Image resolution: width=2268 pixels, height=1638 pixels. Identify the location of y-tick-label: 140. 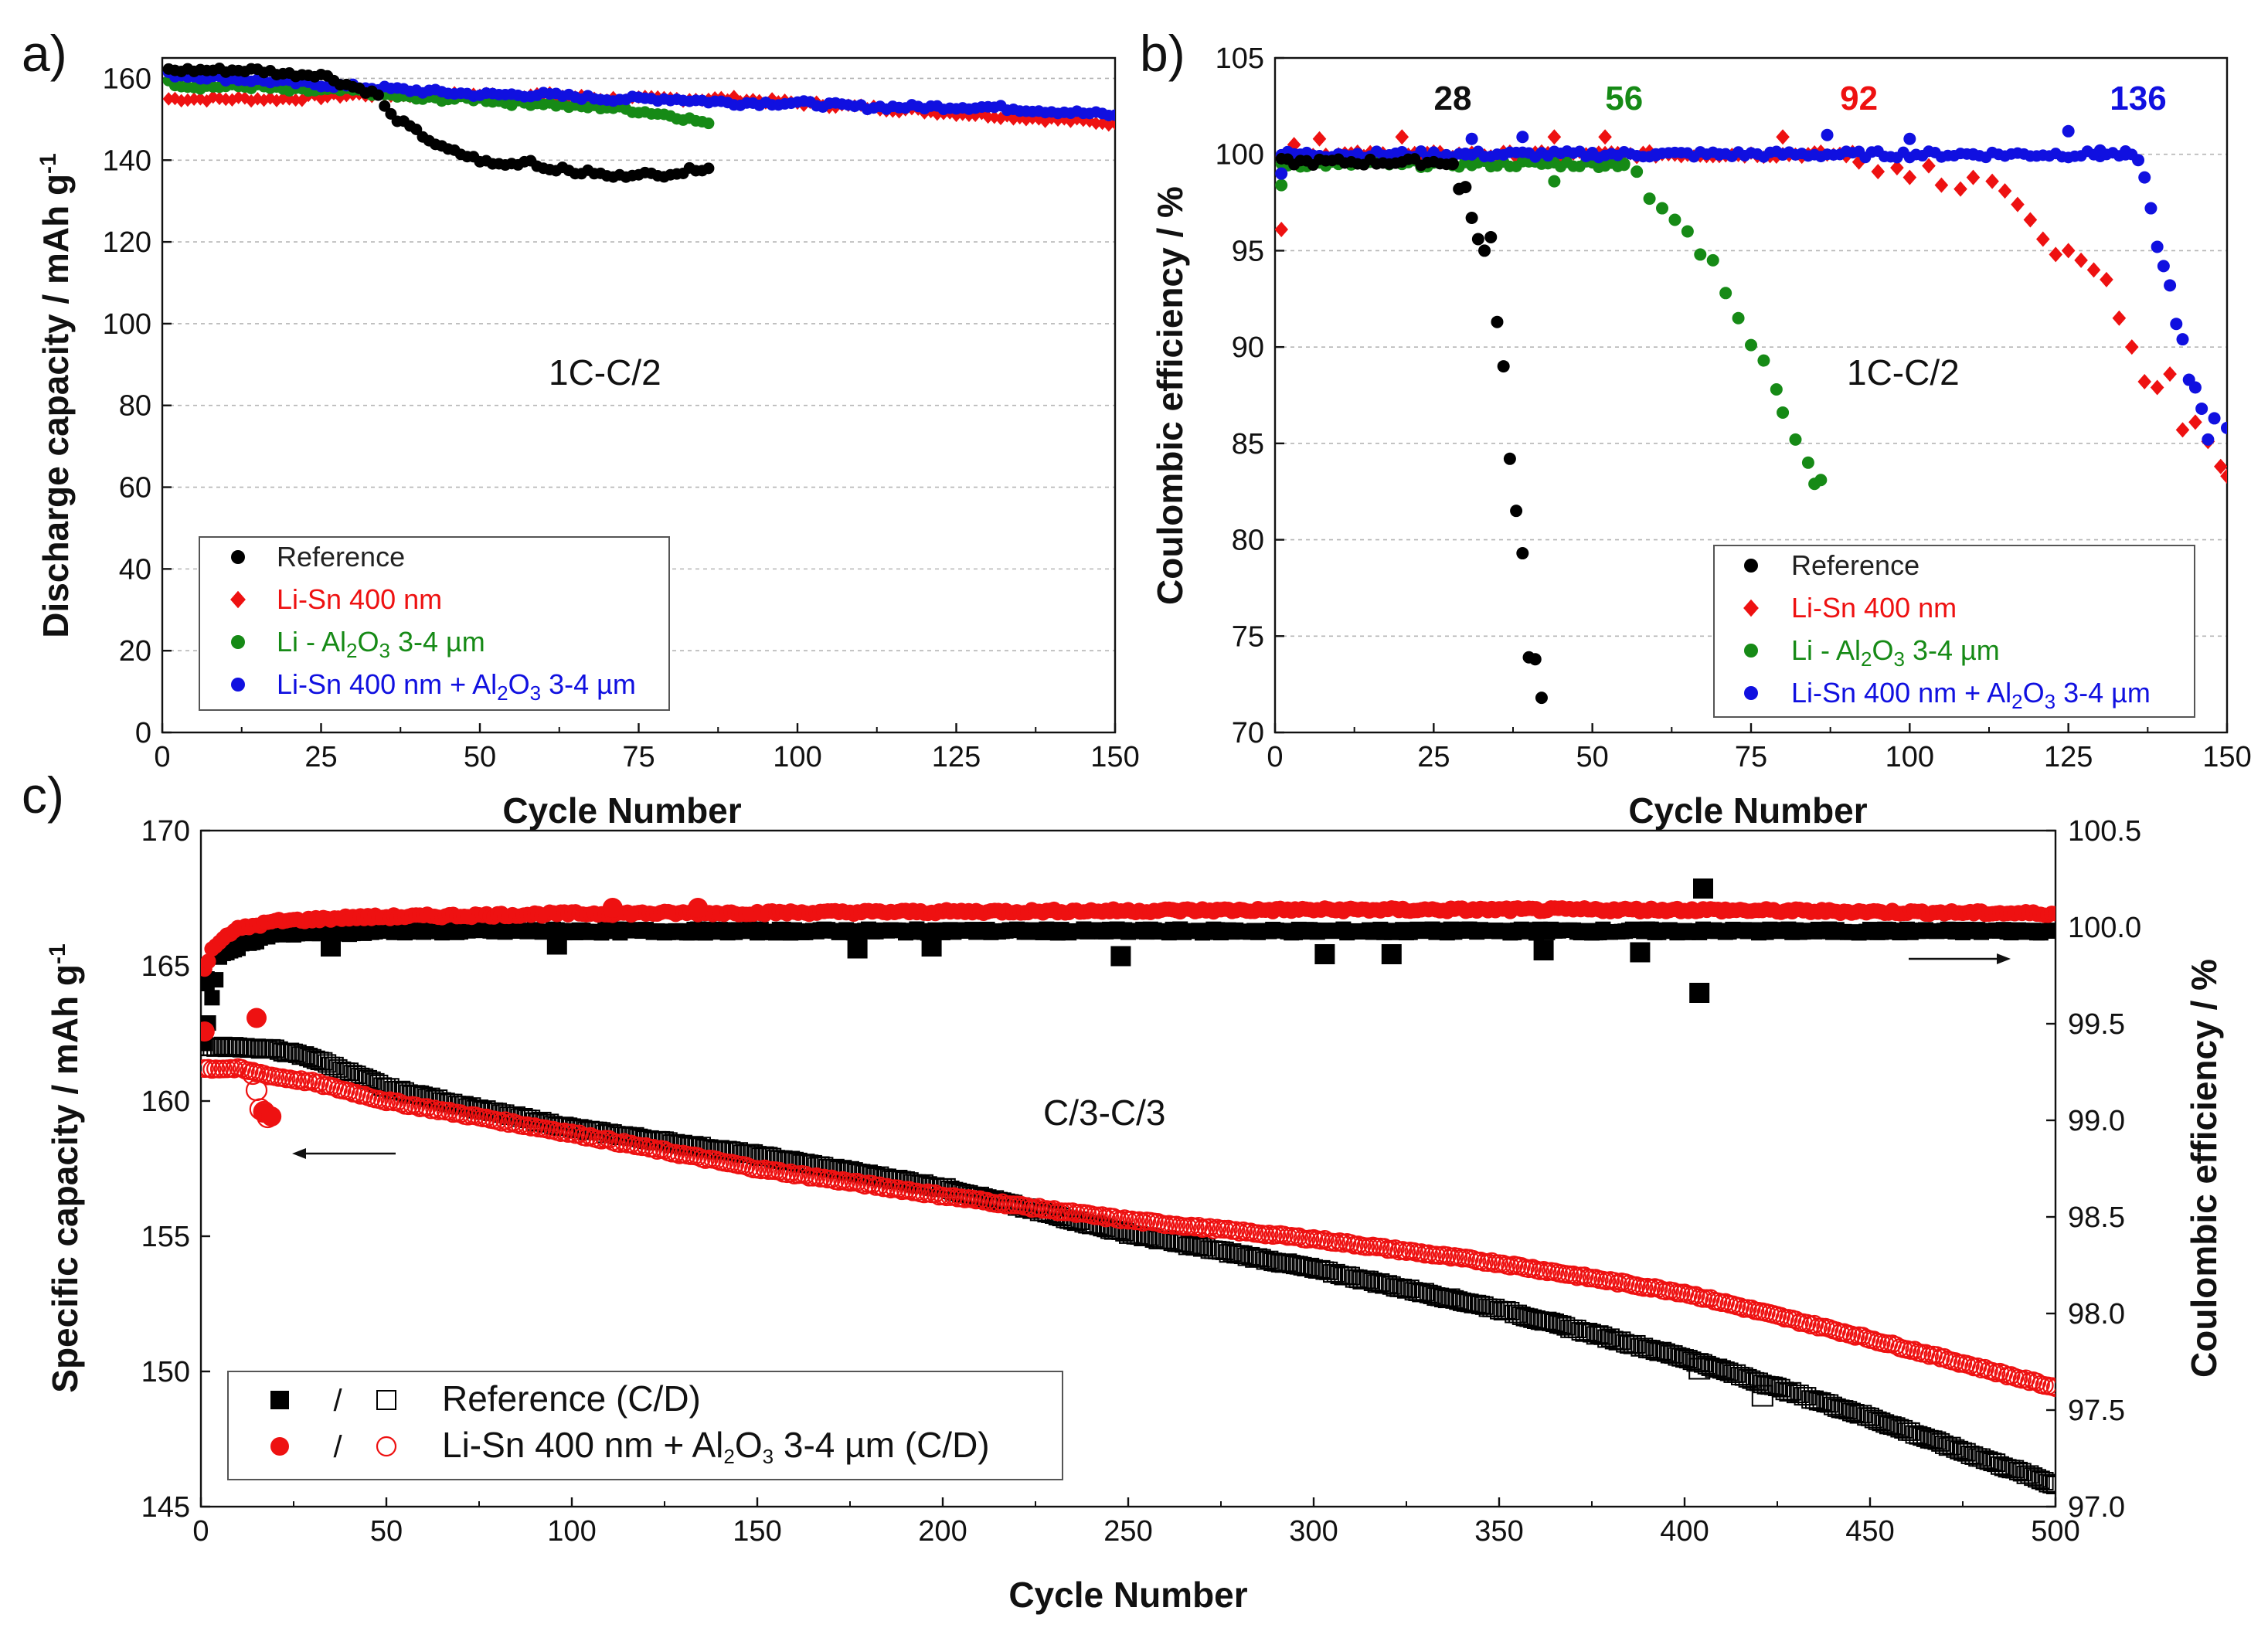
(127, 161).